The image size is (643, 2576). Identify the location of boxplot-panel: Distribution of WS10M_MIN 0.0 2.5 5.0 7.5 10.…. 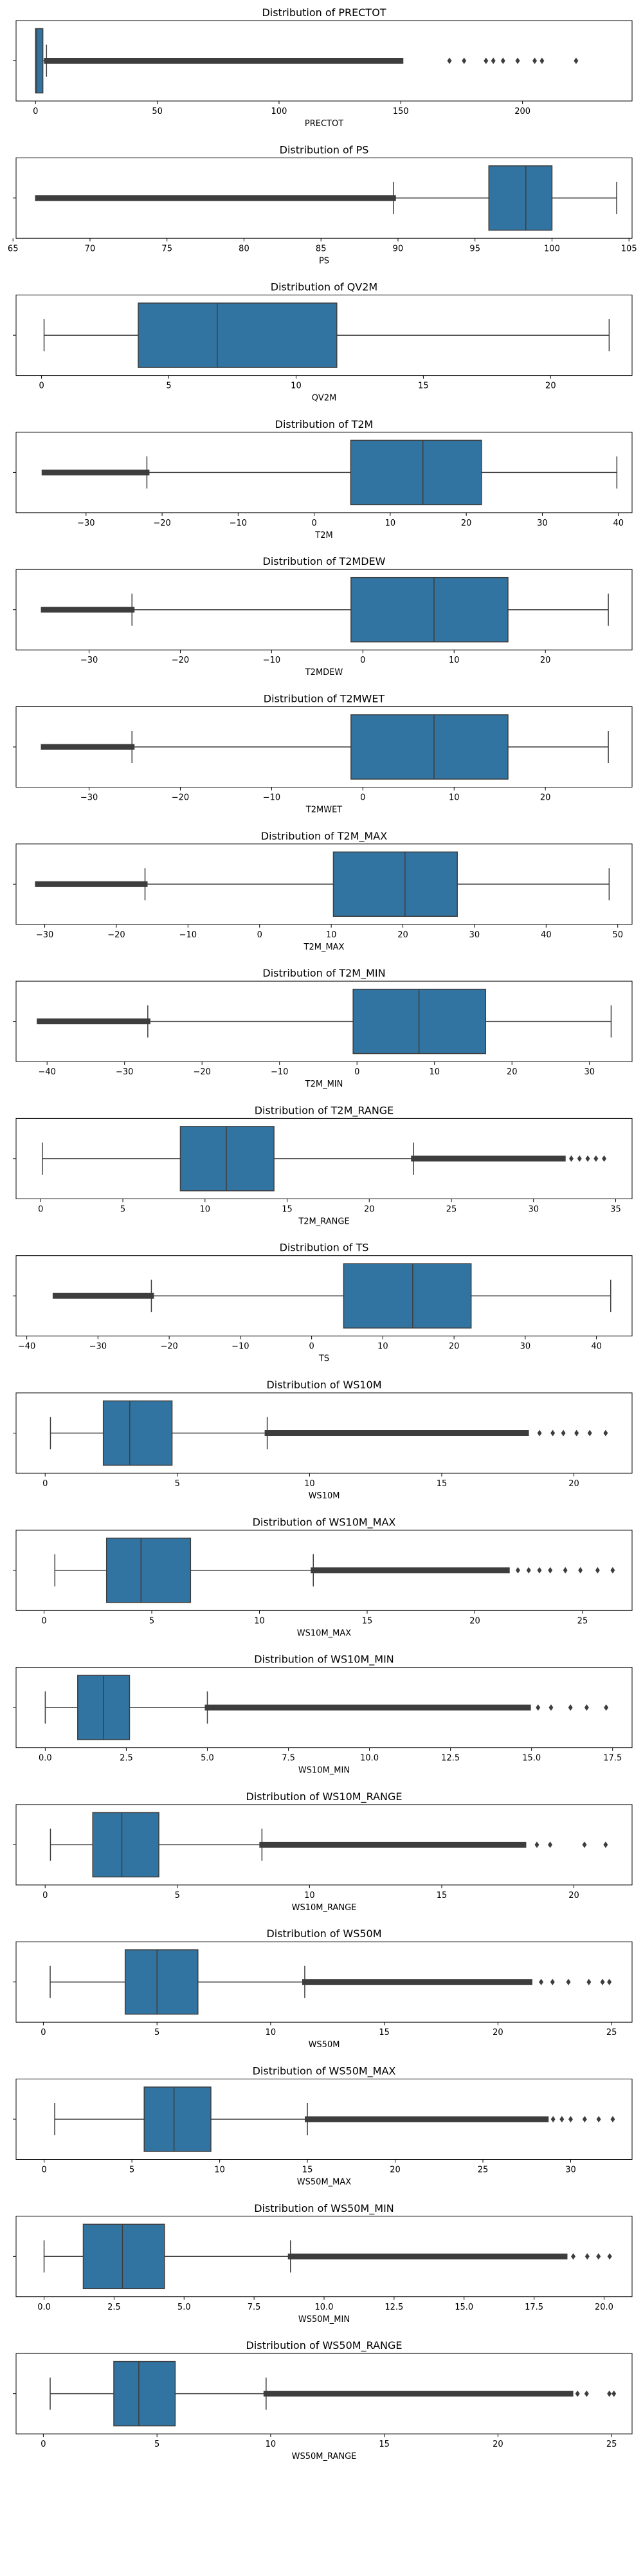
(323, 1714).